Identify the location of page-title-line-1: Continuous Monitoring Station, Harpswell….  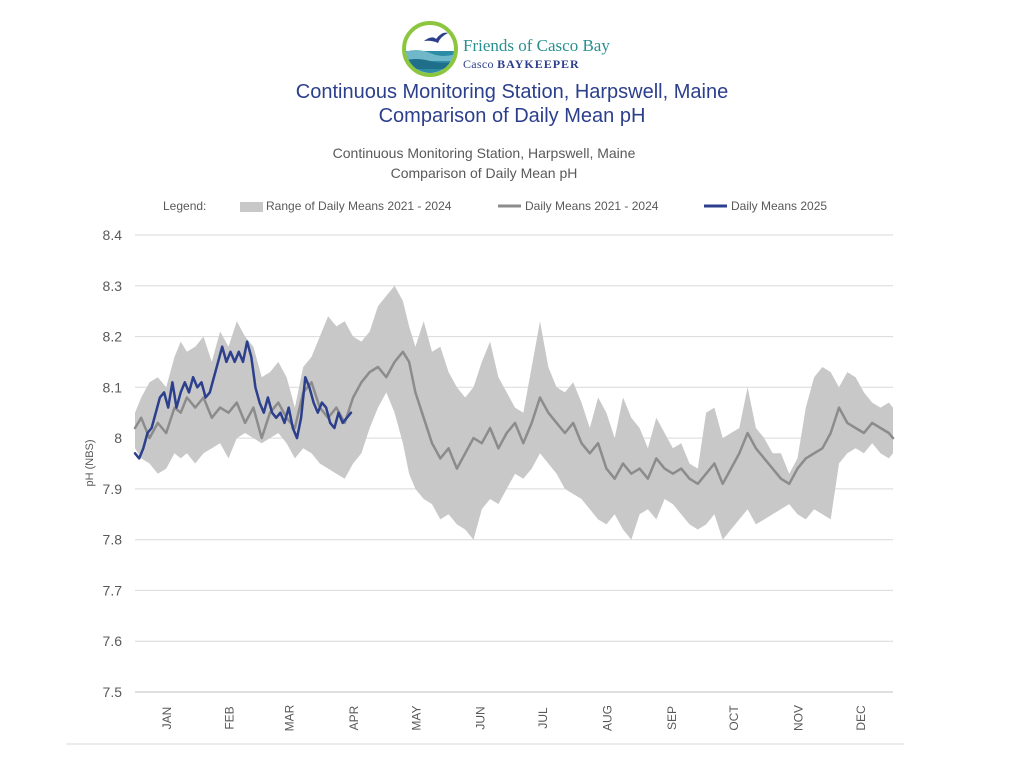
(512, 92).